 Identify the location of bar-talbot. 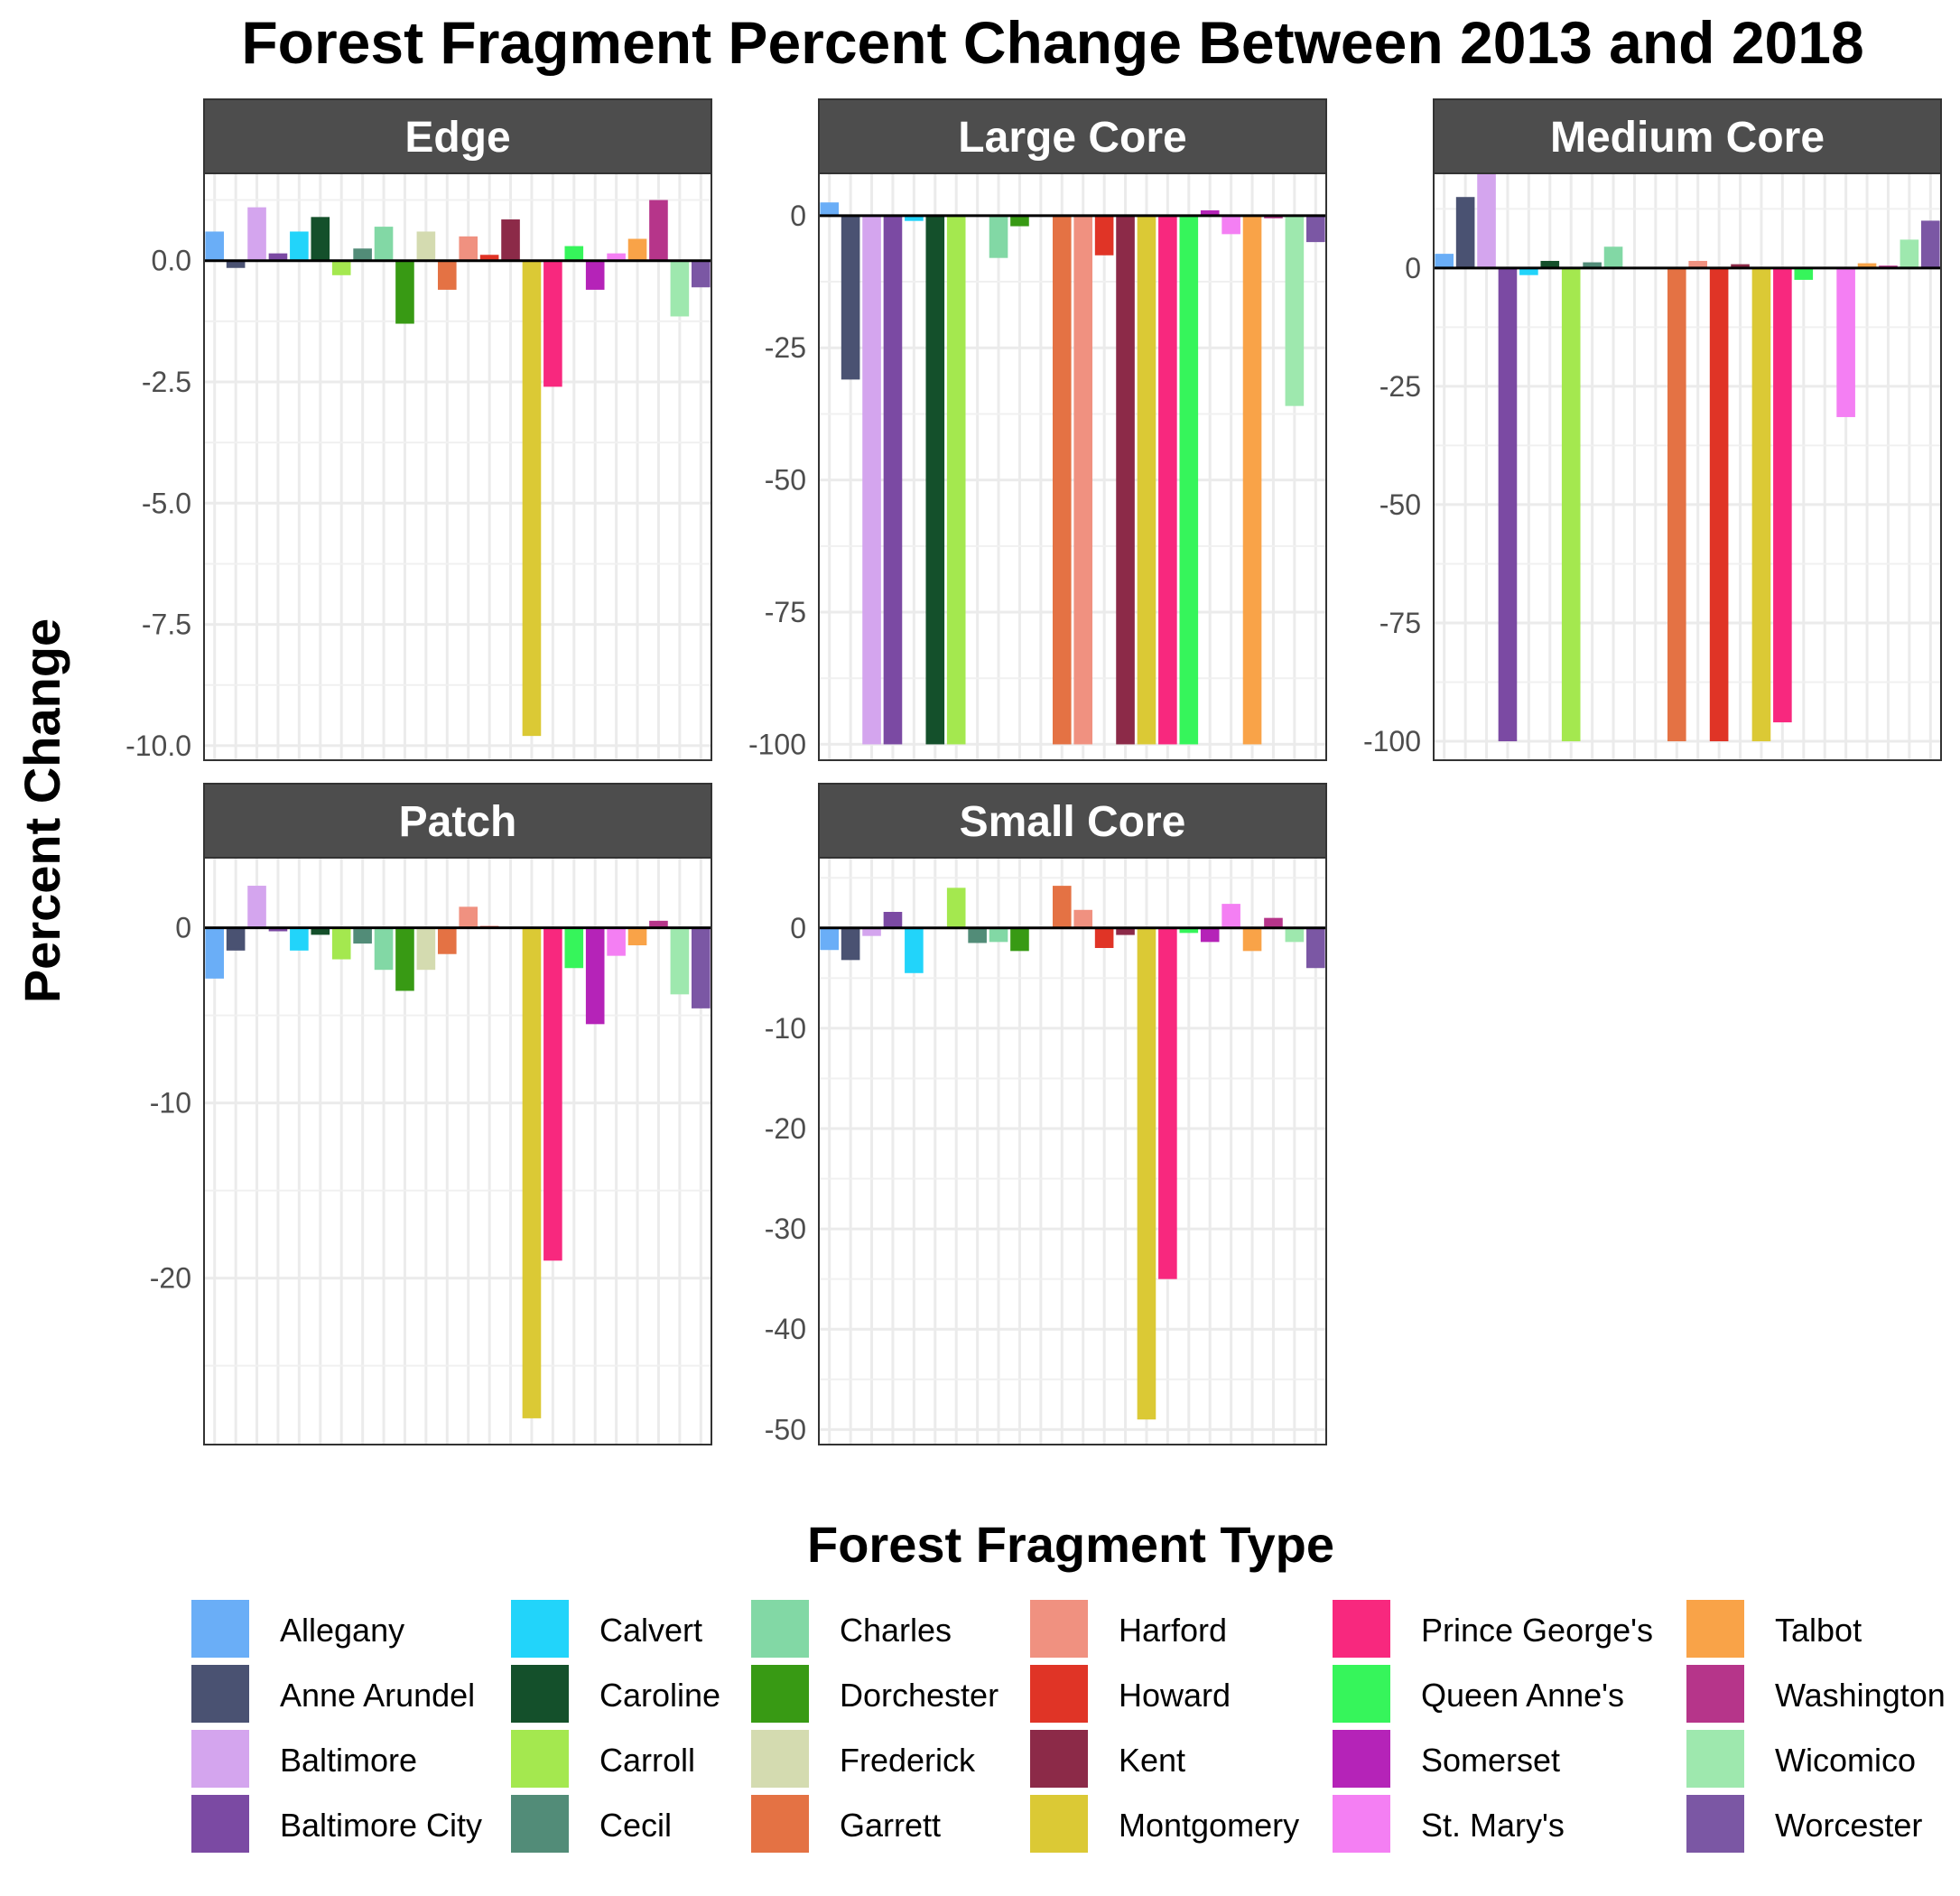
(1252, 480).